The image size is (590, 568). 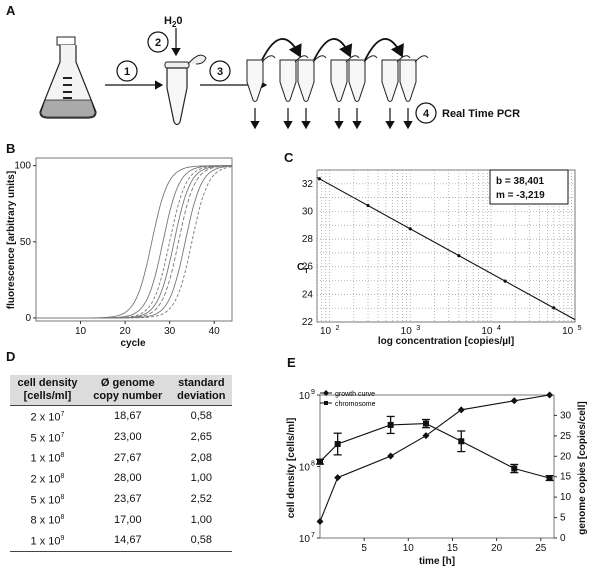 I want to click on cell-density-value: 5 x 10⁸, so click(x=47, y=500).